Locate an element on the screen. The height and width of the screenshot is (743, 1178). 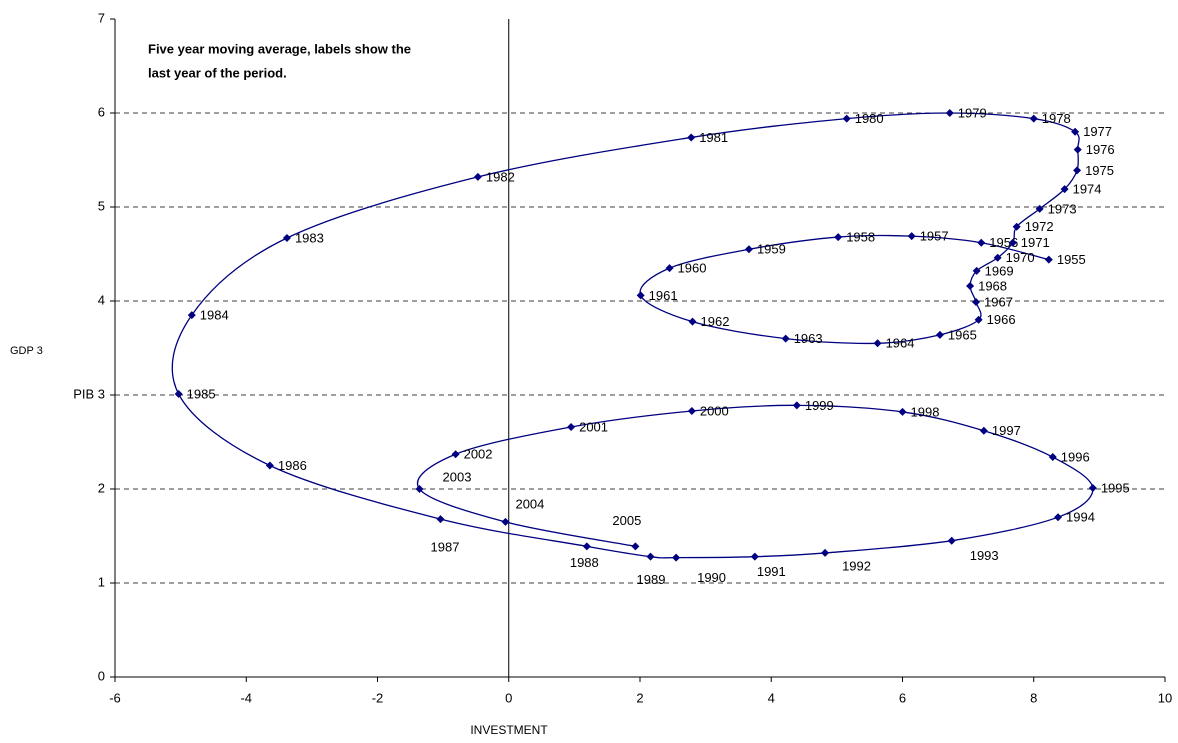
point-label: 1964 is located at coordinates (900, 343).